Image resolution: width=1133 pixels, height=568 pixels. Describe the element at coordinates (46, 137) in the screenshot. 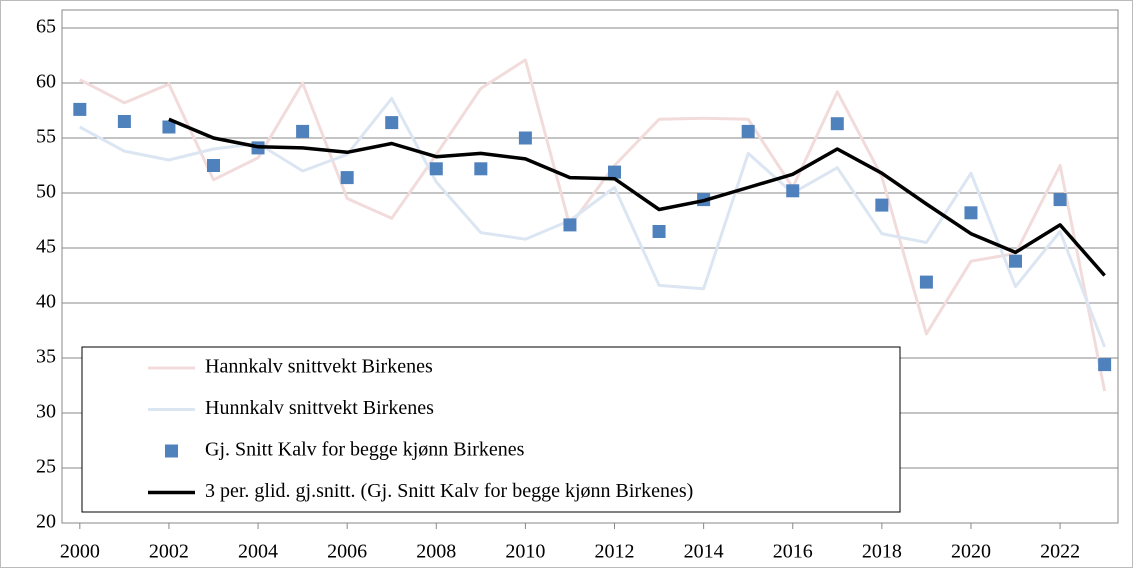

I see `y-tick-label: 55` at that location.